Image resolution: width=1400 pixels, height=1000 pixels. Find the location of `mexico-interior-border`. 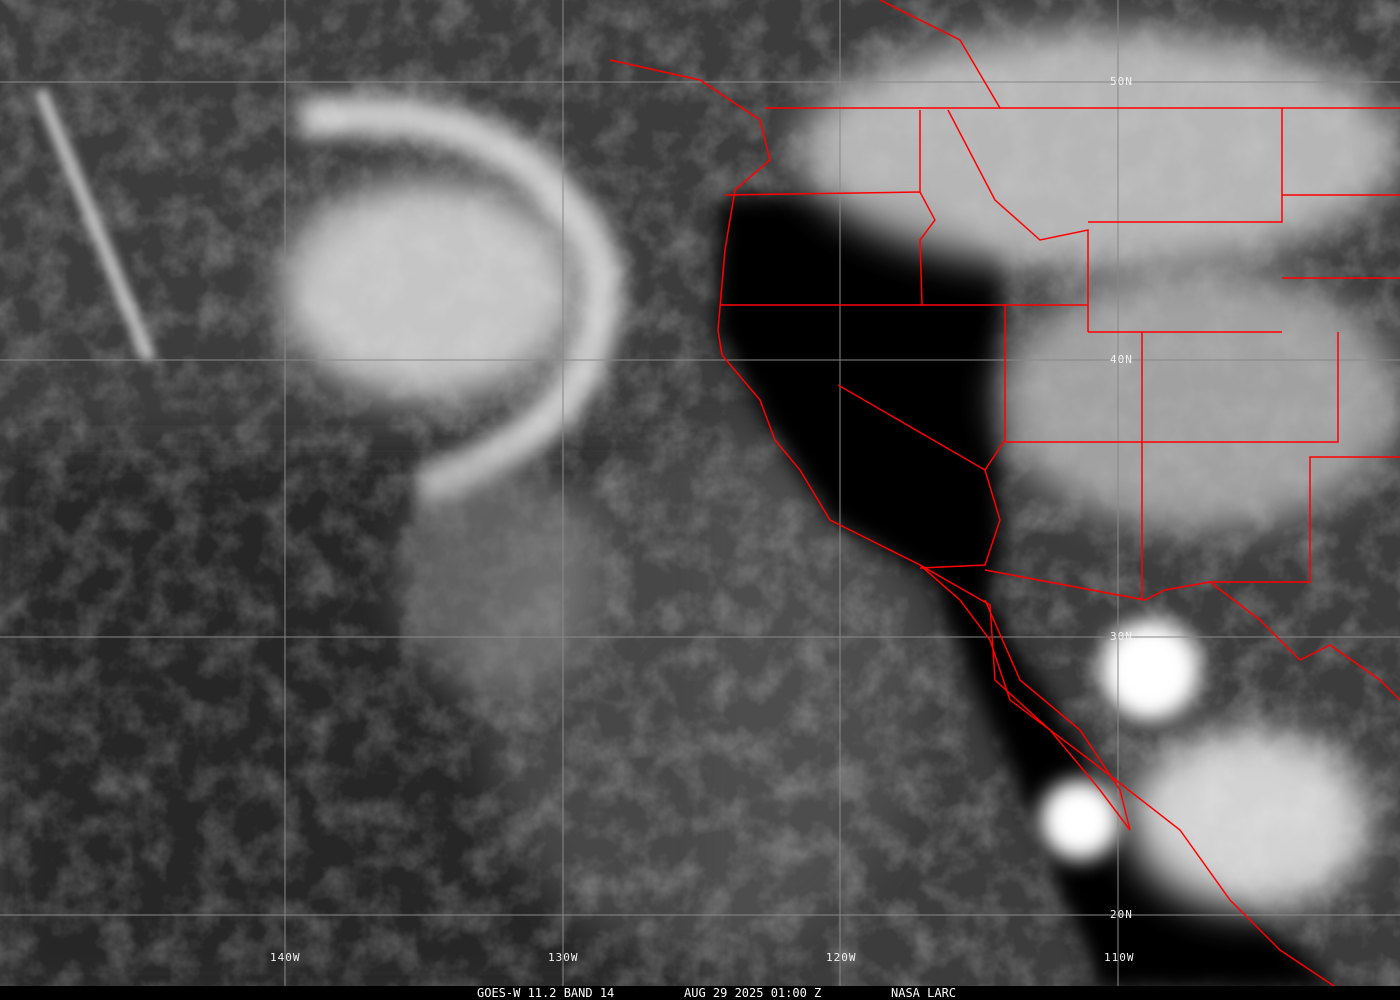

mexico-interior-border is located at coordinates (1304, 641).